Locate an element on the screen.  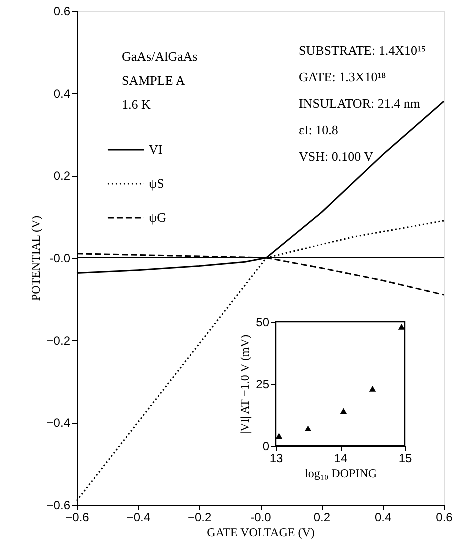
x-tick-label: −0.6 is located at coordinates (78, 517).